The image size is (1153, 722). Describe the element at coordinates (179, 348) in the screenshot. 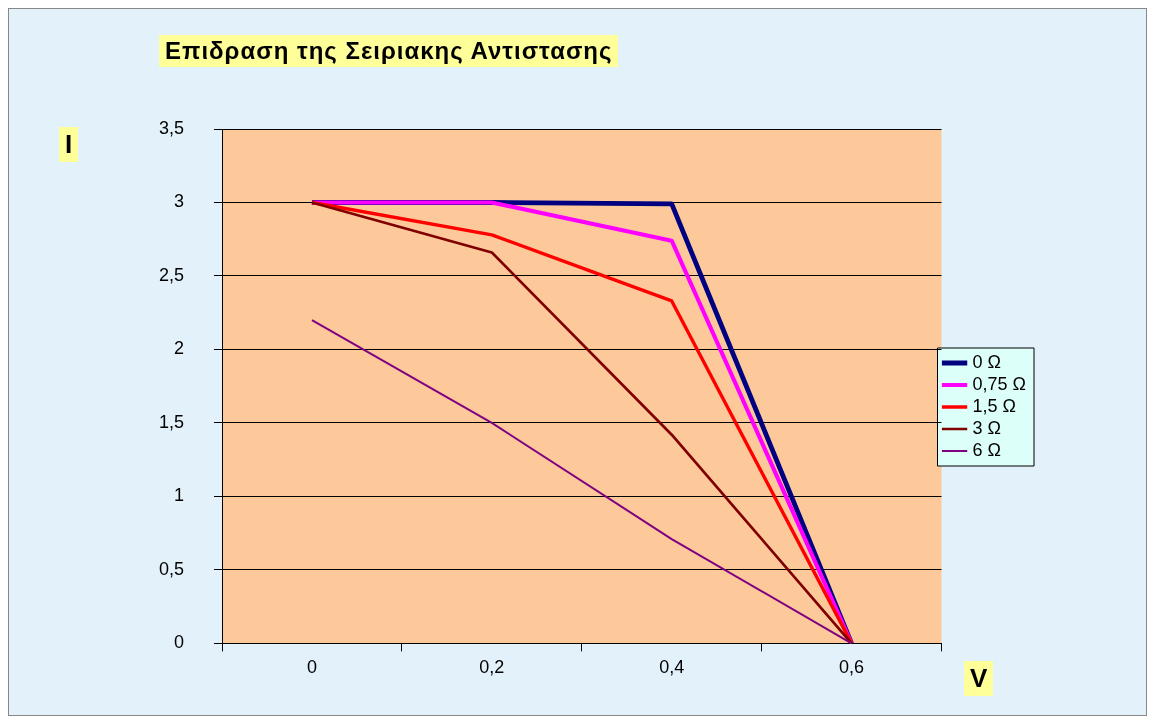

I see `y-tick-label: 2` at that location.